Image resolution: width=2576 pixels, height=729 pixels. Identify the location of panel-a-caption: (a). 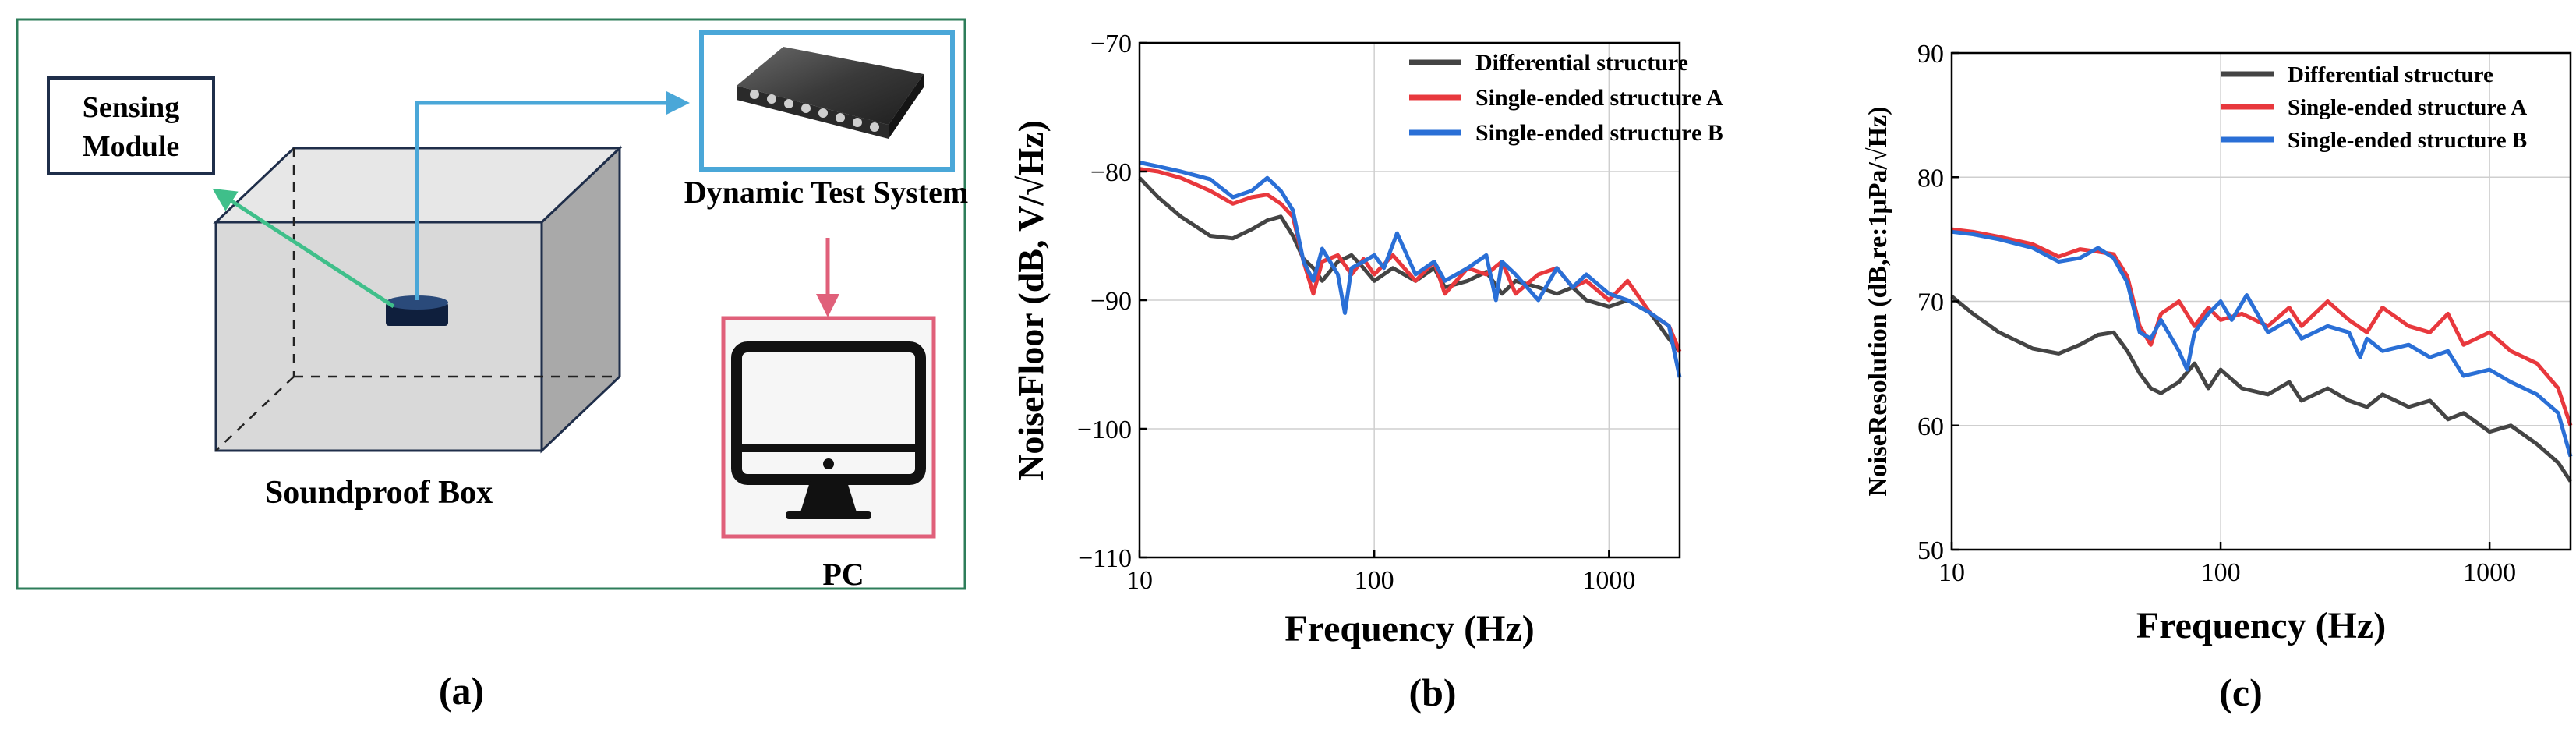
(461, 691).